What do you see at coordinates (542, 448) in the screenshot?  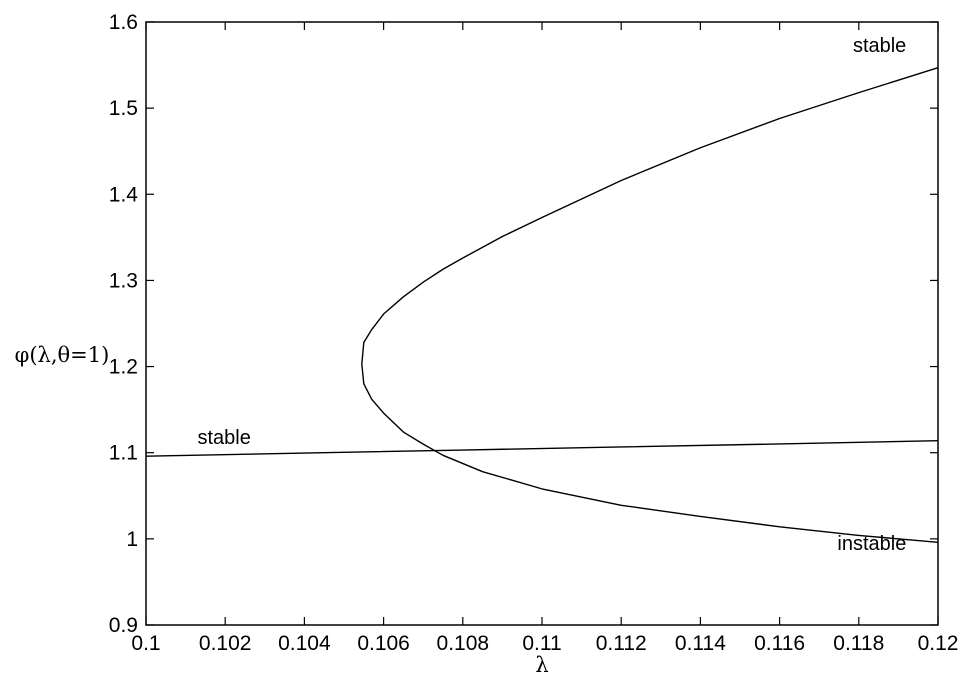 I see `near-linear-branch-line` at bounding box center [542, 448].